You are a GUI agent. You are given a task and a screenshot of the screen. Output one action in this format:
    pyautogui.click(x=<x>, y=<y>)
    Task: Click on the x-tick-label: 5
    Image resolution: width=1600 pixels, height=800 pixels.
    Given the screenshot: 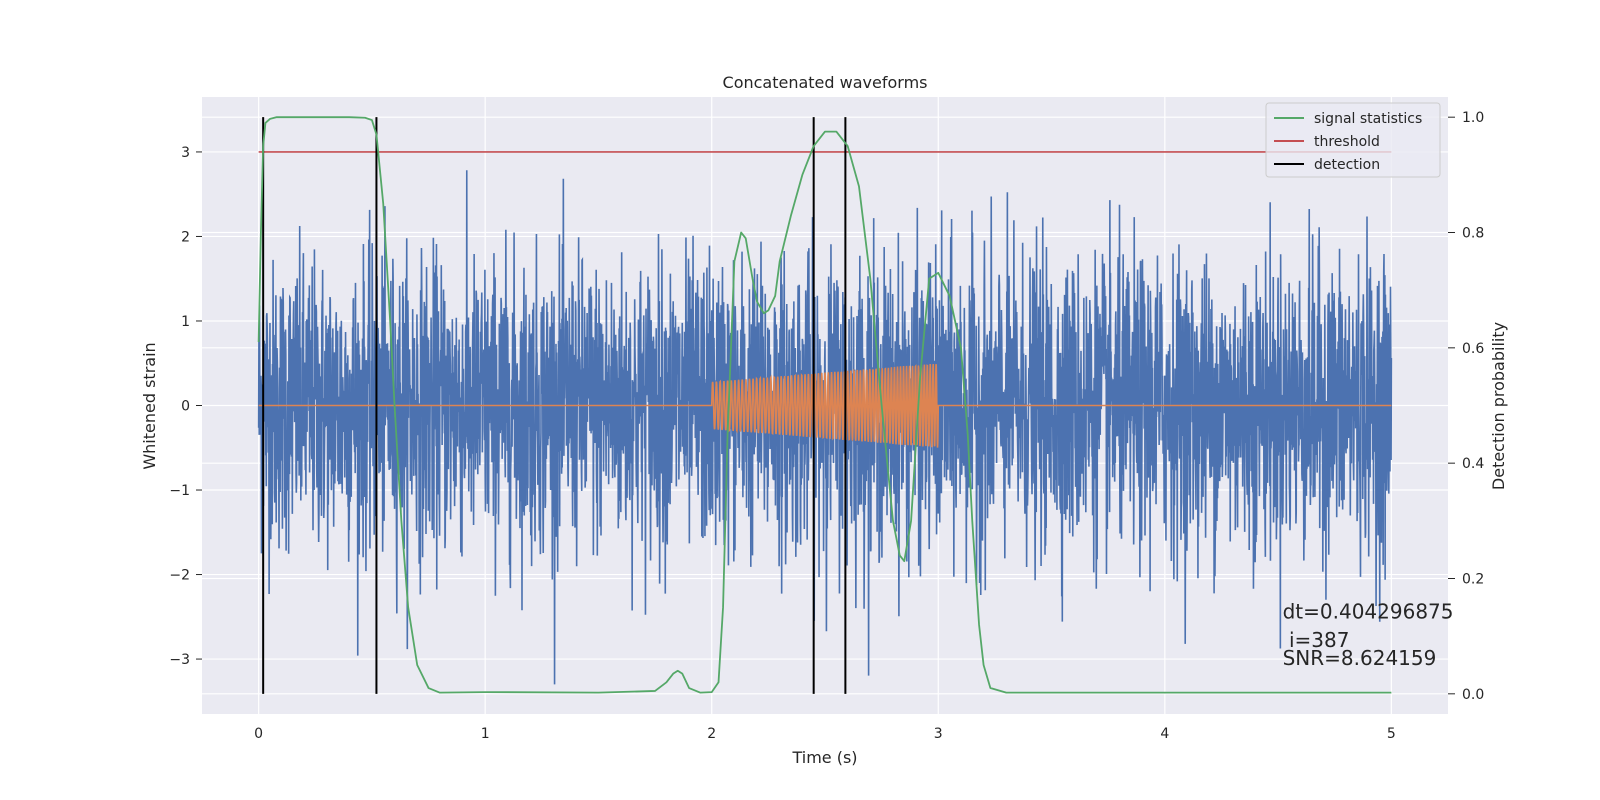 What is the action you would take?
    pyautogui.click(x=1391, y=734)
    